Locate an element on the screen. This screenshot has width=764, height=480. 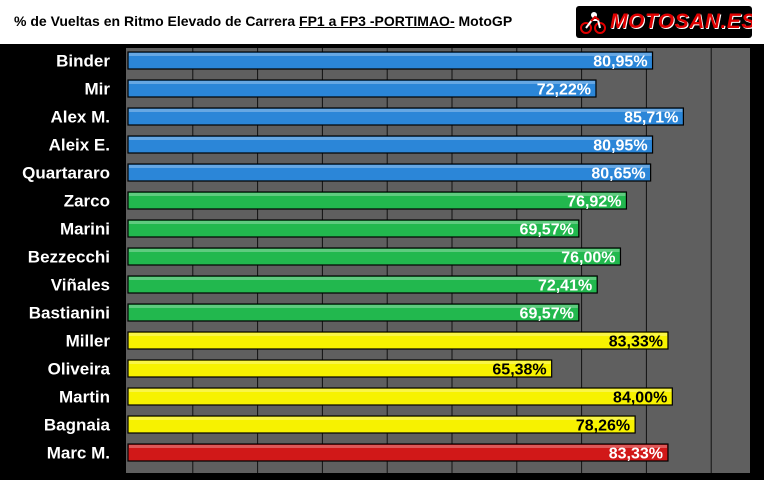
category-label: Bezzecchi is located at coordinates (69, 257).